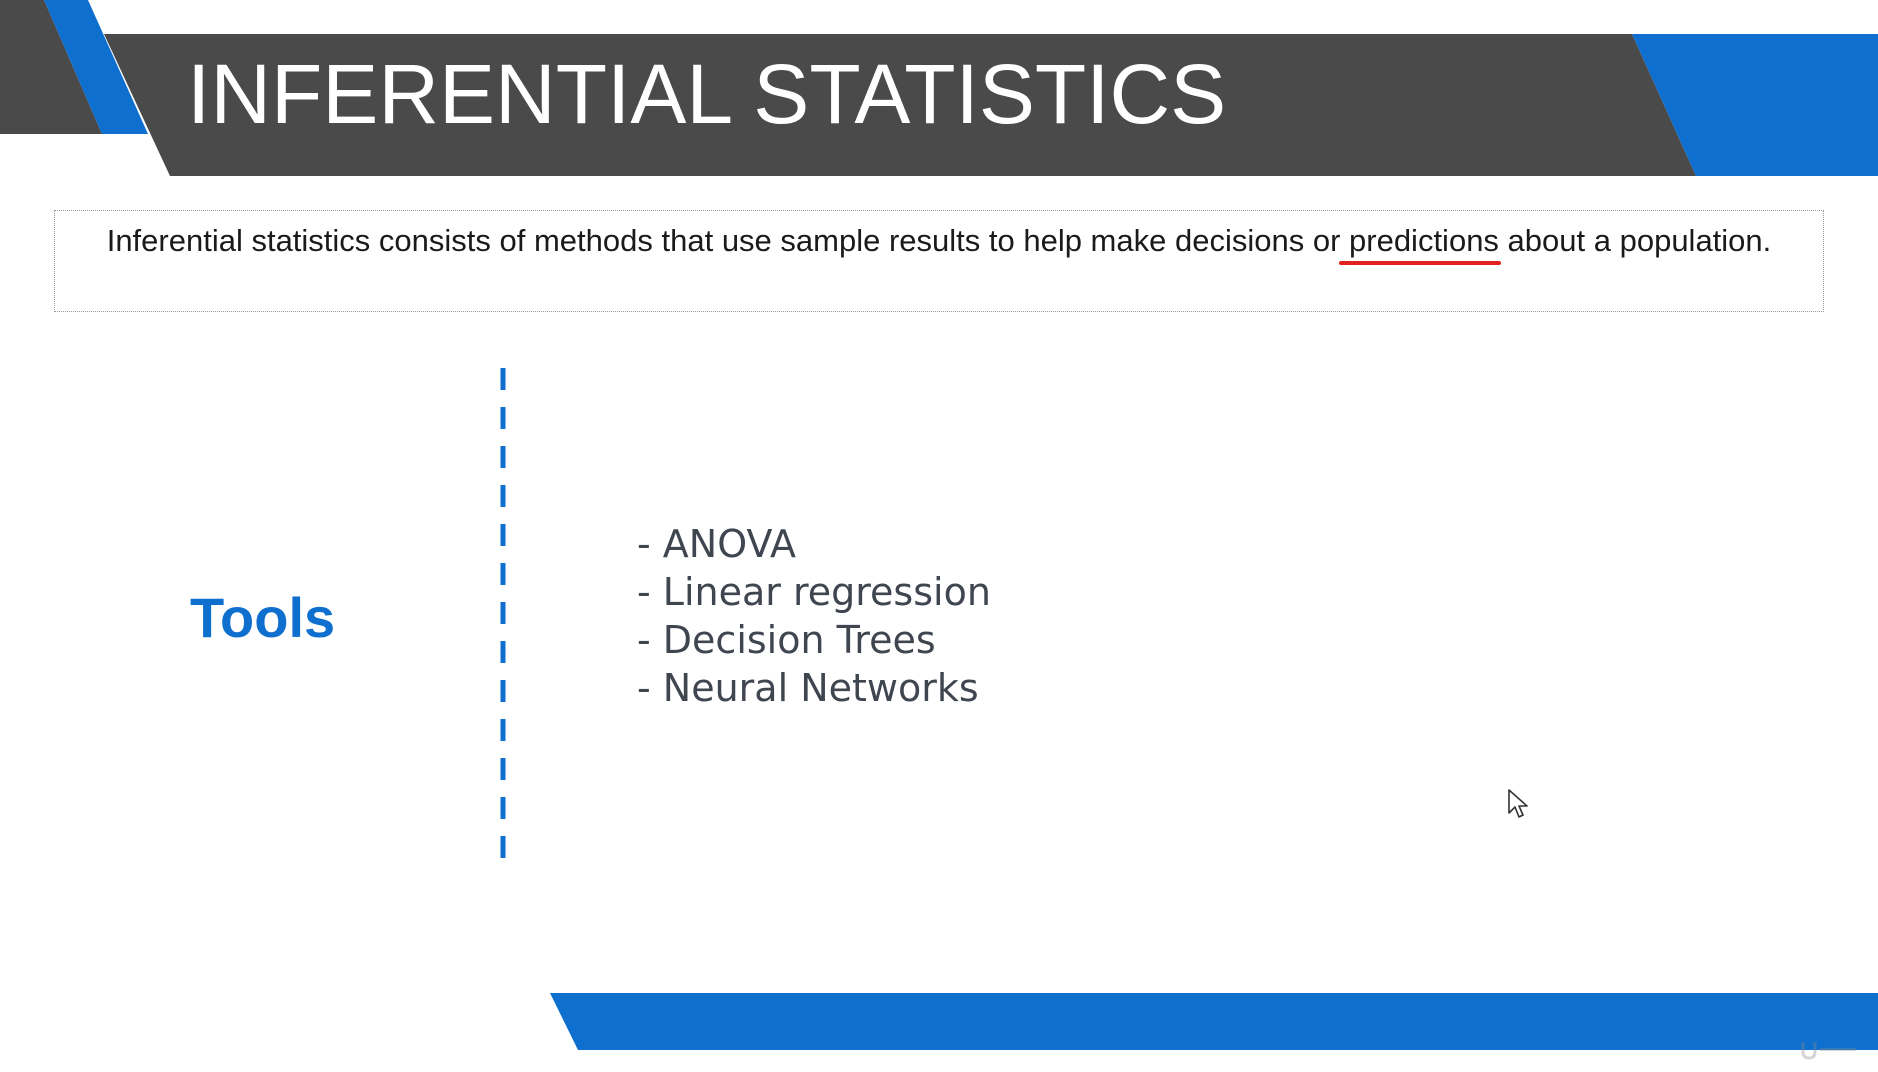  What do you see at coordinates (1424, 240) in the screenshot?
I see `definition-highlighted-word: predictions` at bounding box center [1424, 240].